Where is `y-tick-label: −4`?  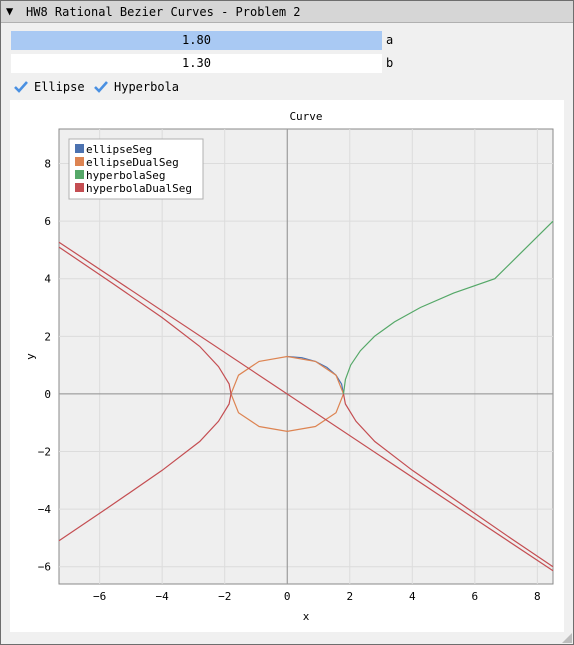 y-tick-label: −4 is located at coordinates (45, 509).